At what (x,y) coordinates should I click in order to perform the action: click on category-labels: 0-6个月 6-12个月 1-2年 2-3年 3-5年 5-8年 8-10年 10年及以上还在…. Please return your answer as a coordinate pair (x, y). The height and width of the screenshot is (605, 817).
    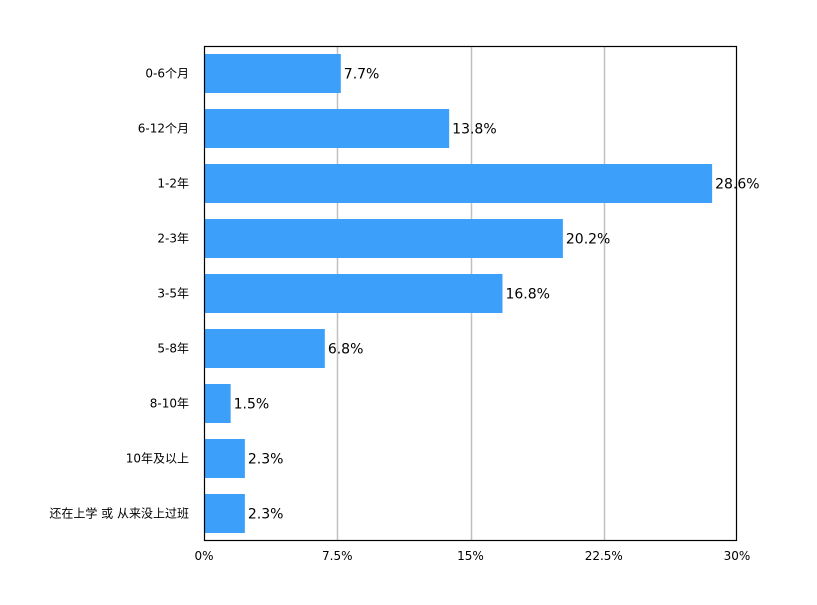
    Looking at the image, I should click on (119, 294).